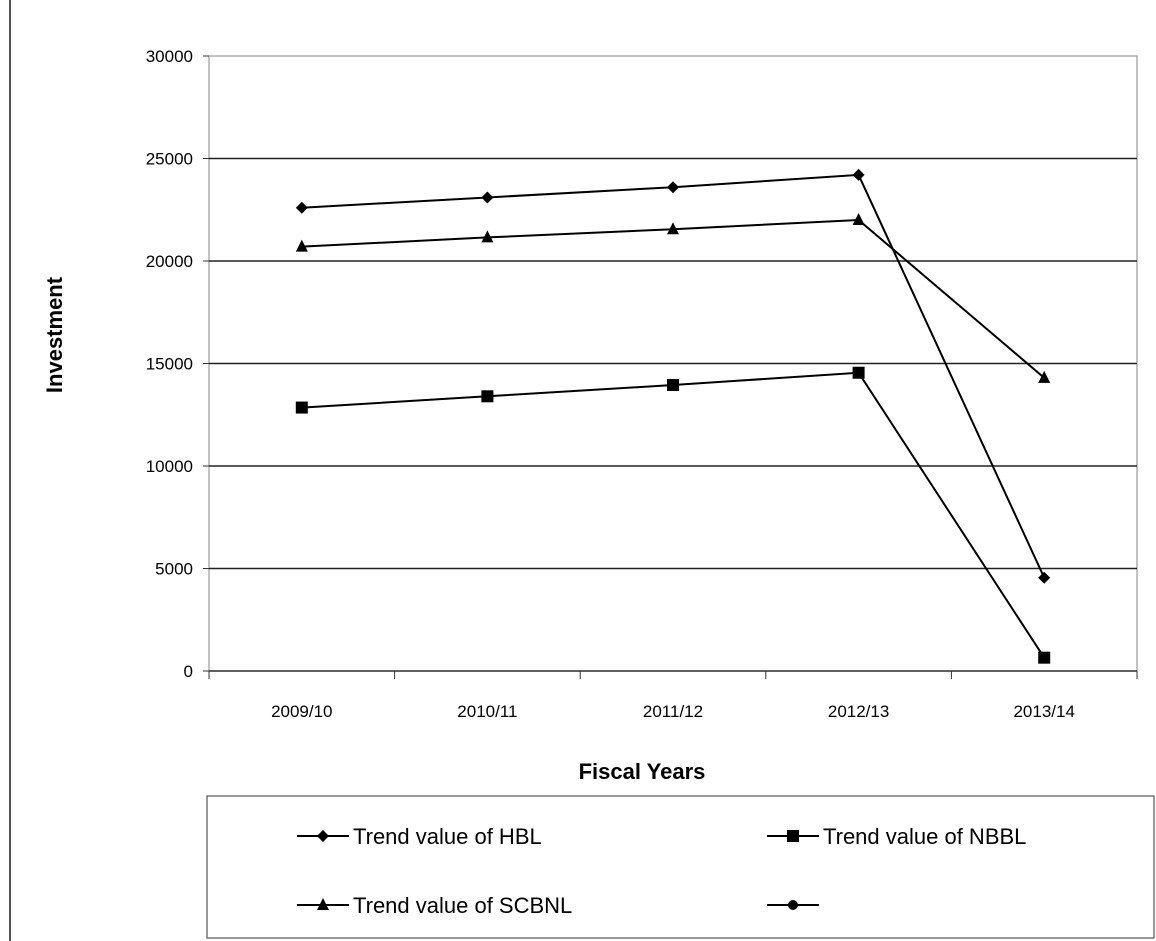  What do you see at coordinates (301, 711) in the screenshot?
I see `x-tick-label: 2009/10` at bounding box center [301, 711].